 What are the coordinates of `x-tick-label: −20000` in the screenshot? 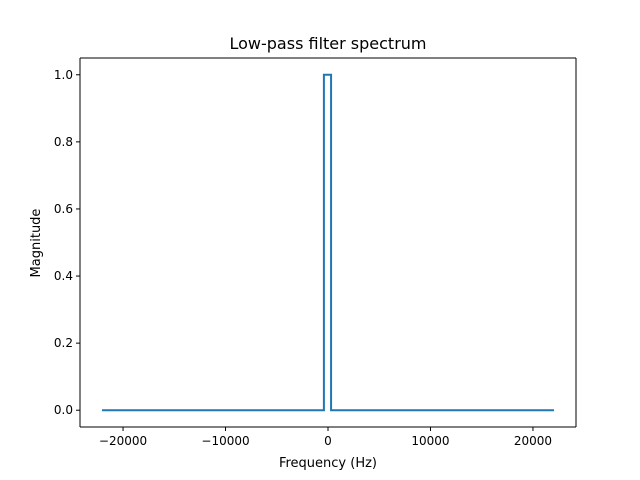 It's located at (123, 441).